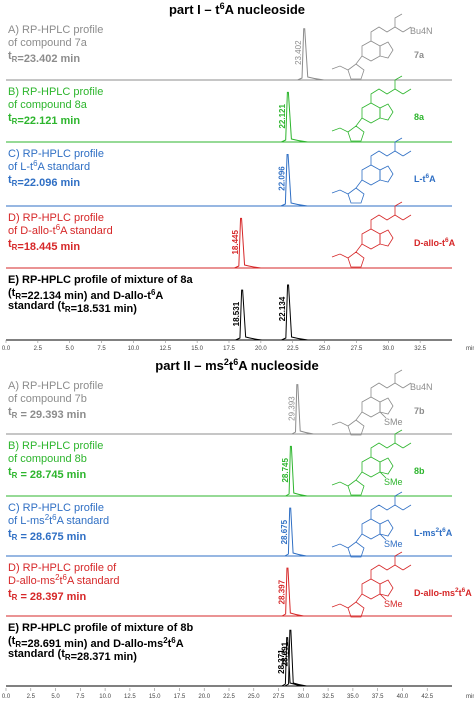  Describe the element at coordinates (58, 520) in the screenshot. I see `panel-label-line: of L-ms2t6A standard` at that location.